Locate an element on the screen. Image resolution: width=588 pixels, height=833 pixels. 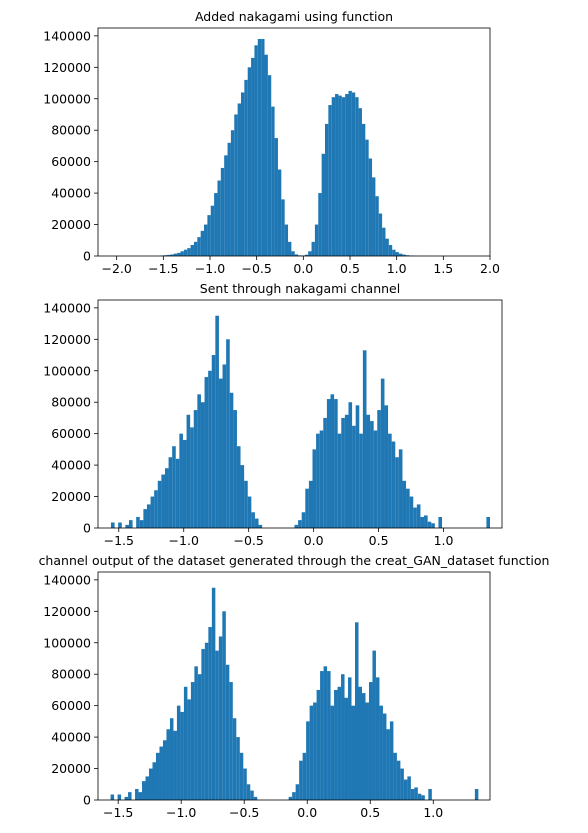
chart-title: Sent through nakagami channel is located at coordinates (300, 288).